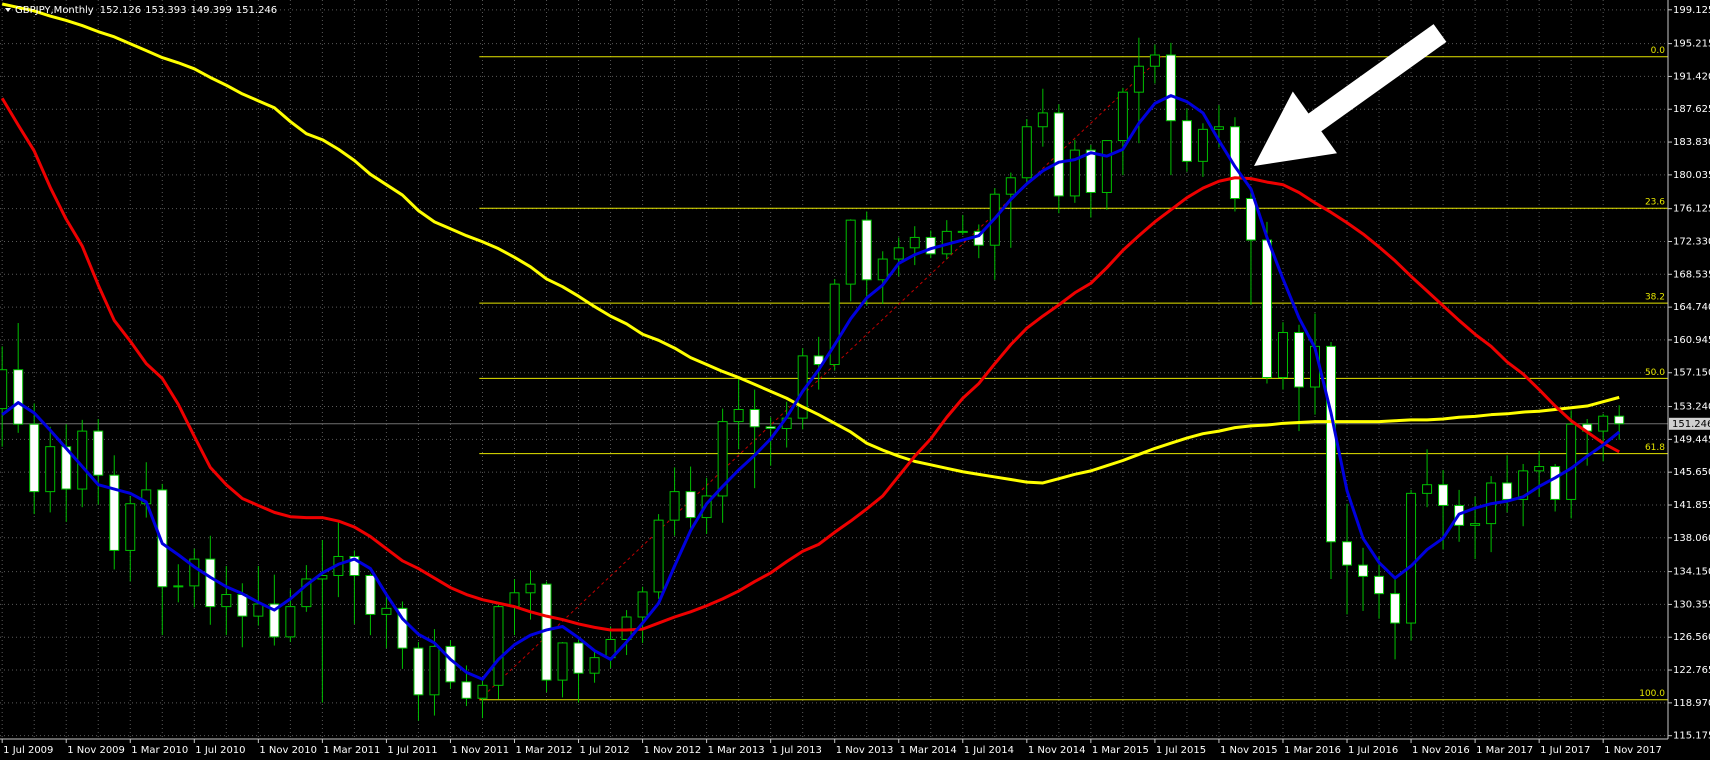  I want to click on y-tick-label: 138.060, so click(1691, 538).